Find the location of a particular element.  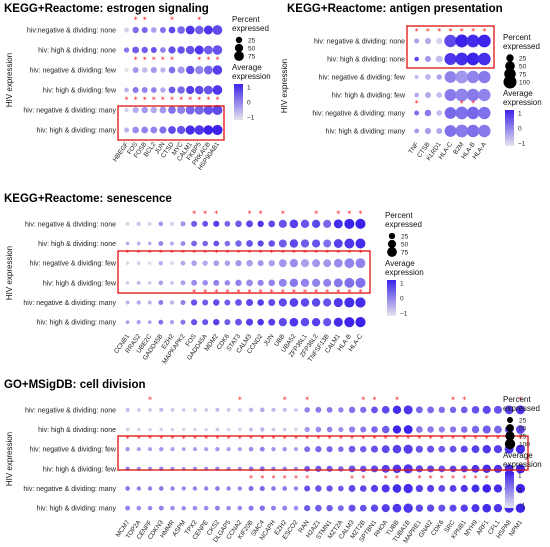

row-label: hiv: negative & dividing: few is located at coordinates (362, 78).